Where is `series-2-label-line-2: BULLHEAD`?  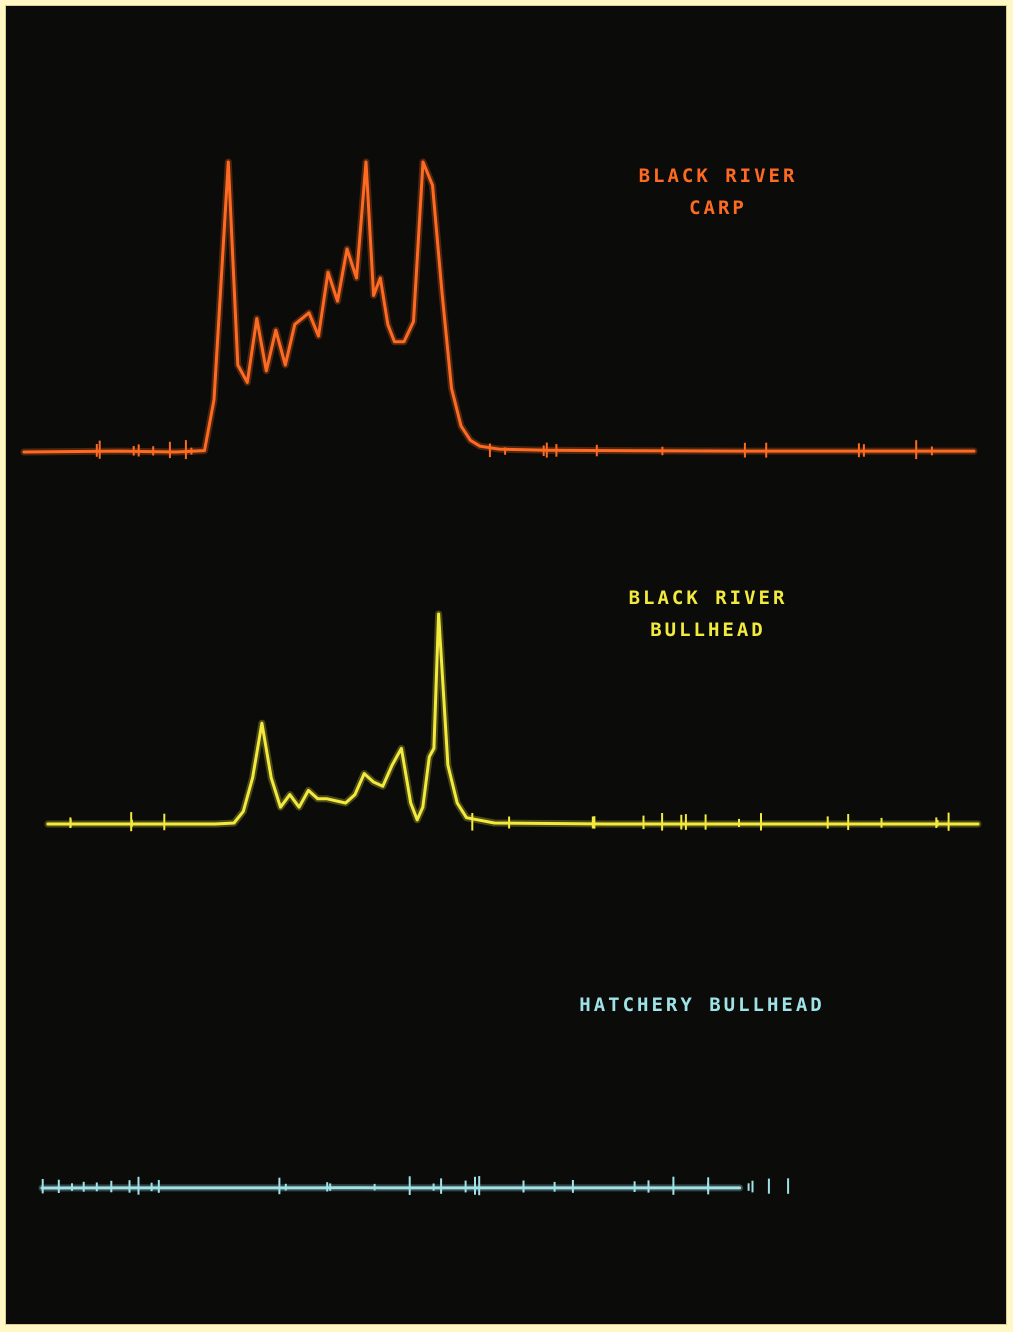 series-2-label-line-2: BULLHEAD is located at coordinates (708, 630).